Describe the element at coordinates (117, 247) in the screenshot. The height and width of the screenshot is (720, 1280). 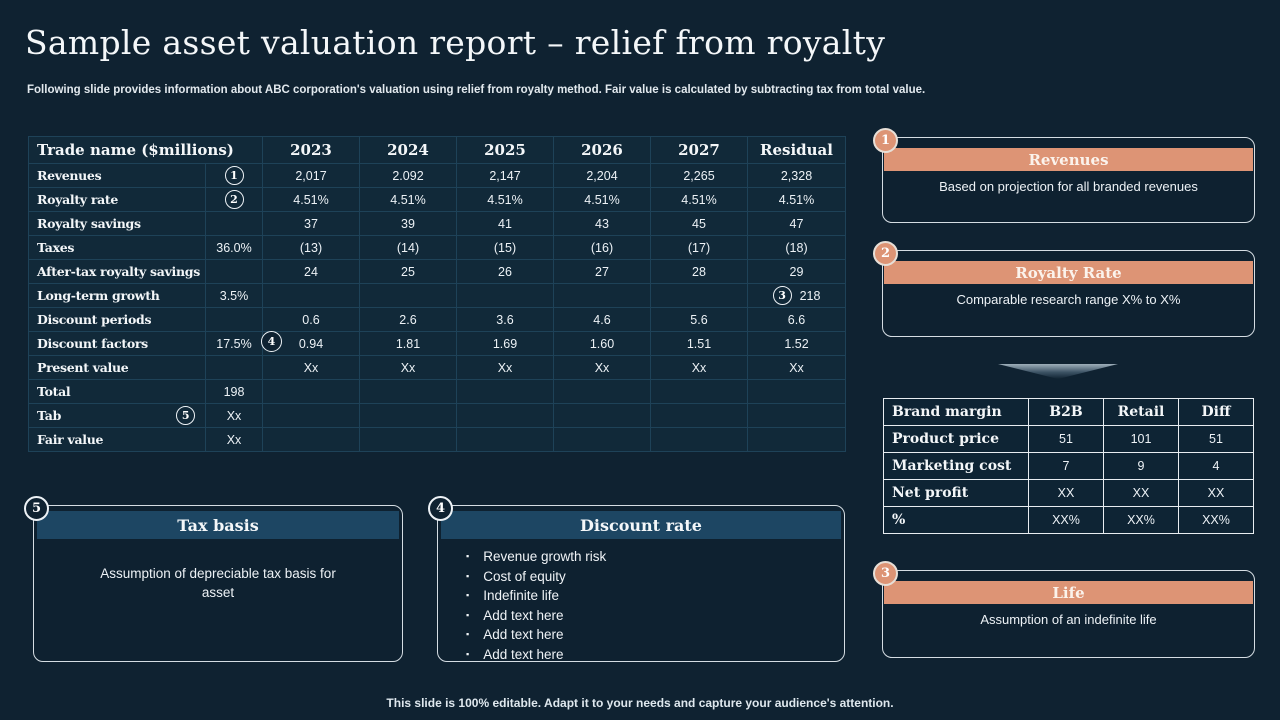
I see `row-label: Taxes` at that location.